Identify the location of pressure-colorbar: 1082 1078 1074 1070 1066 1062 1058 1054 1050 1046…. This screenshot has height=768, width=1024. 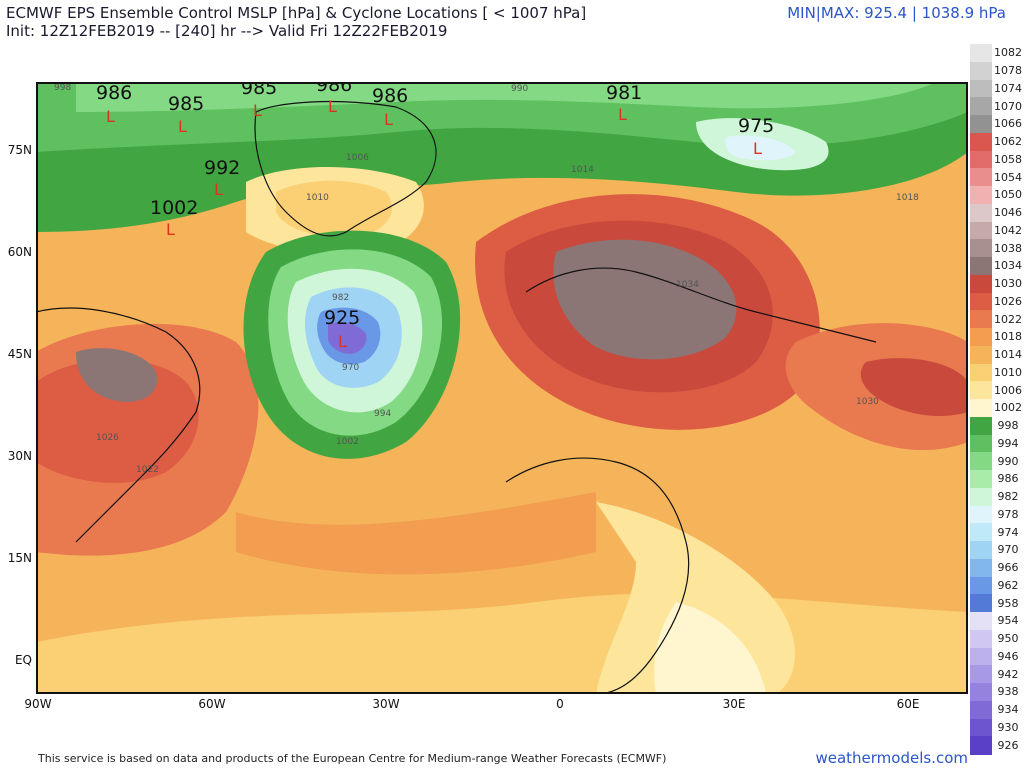
(997, 399).